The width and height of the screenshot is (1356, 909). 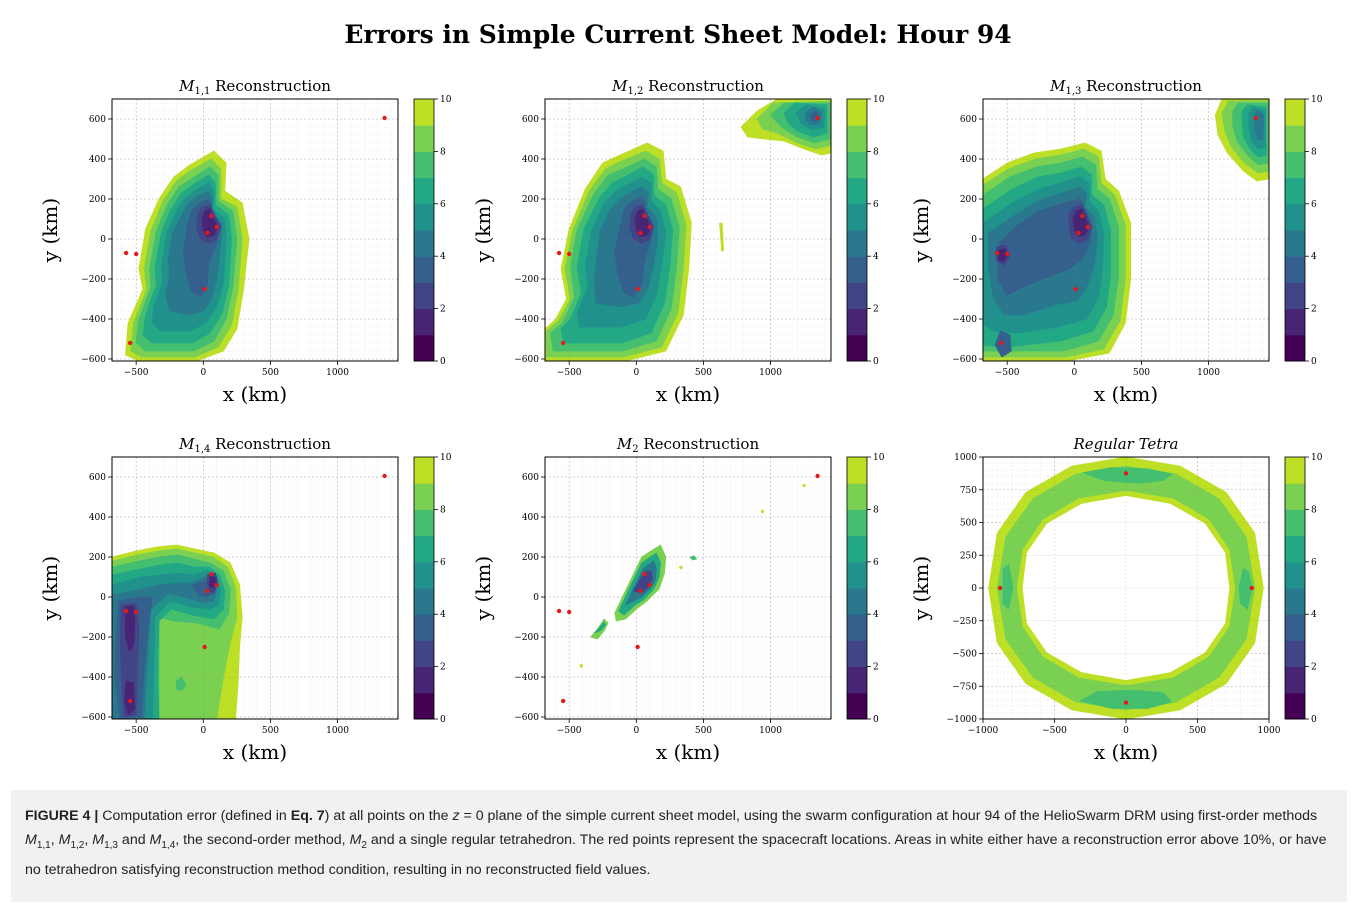 What do you see at coordinates (964, 655) in the screenshot?
I see `y-tick-label: −500` at bounding box center [964, 655].